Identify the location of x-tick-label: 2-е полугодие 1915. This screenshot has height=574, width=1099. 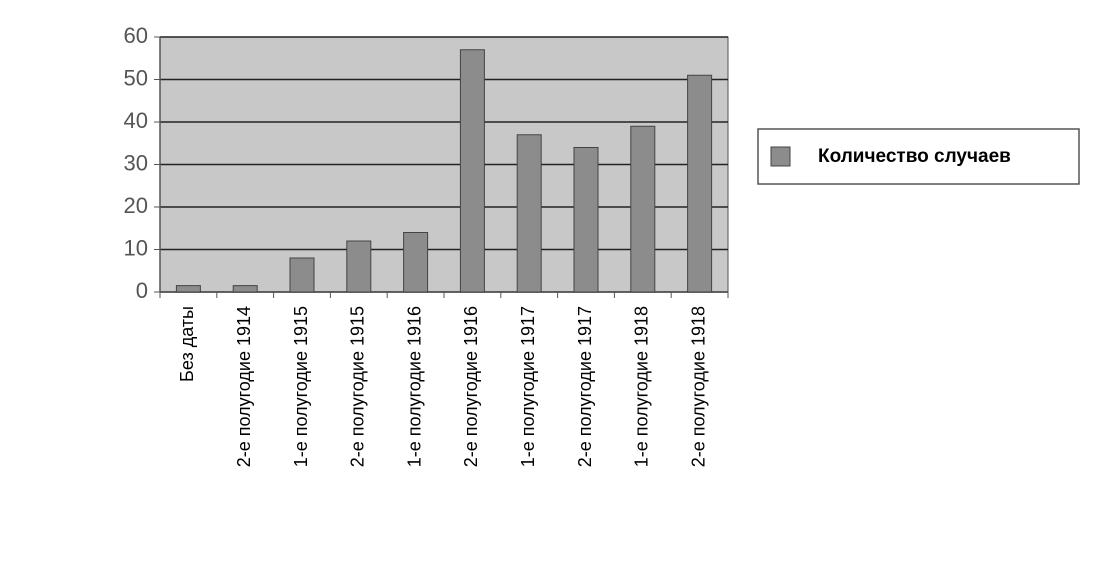
(358, 386).